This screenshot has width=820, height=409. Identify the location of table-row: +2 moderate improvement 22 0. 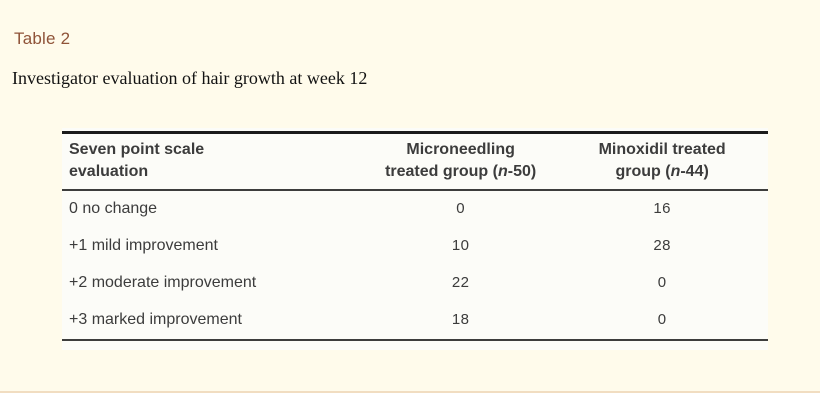
(415, 283).